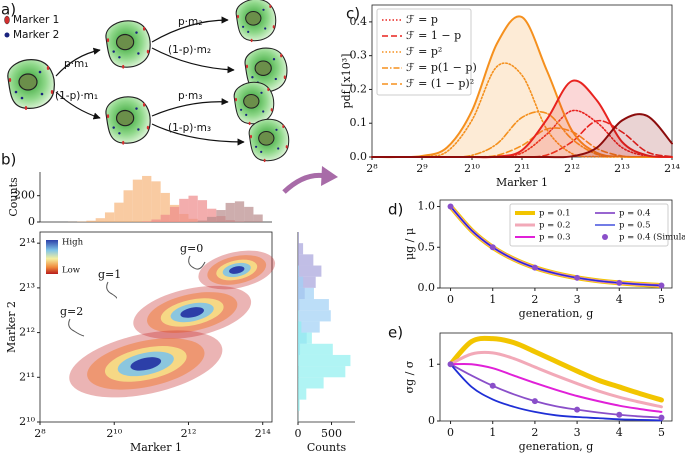 The image size is (685, 456). Describe the element at coordinates (190, 22) in the screenshot. I see `arrow-label: p·m₂` at that location.